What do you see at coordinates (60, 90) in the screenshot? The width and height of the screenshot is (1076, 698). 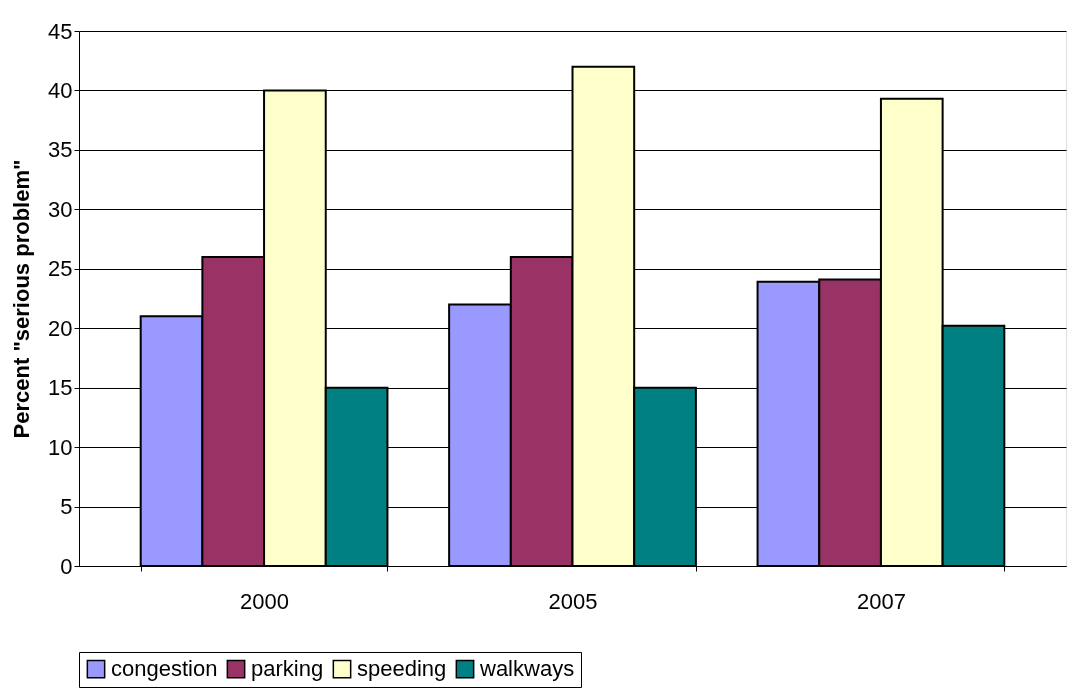 I see `y-tick-label: 40` at bounding box center [60, 90].